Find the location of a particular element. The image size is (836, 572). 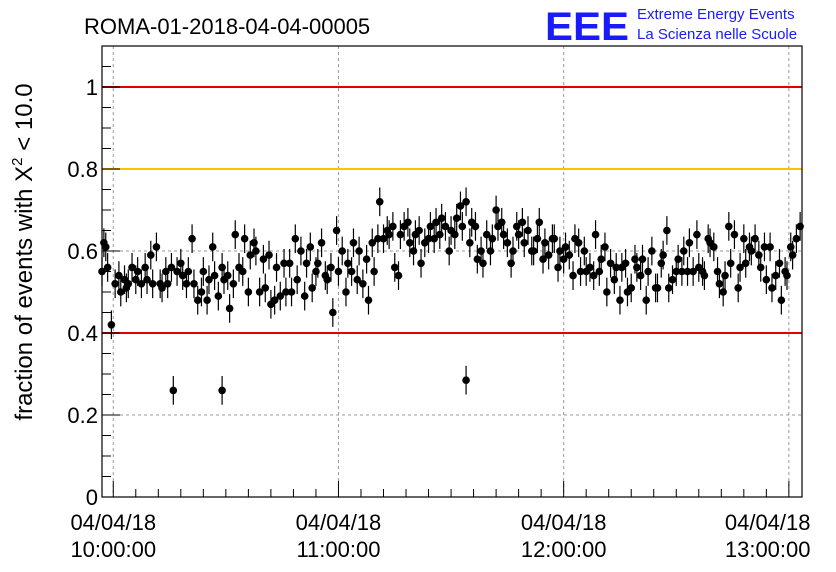

chart-title: ROMA-01-2018-04-04-00005 is located at coordinates (227, 26).